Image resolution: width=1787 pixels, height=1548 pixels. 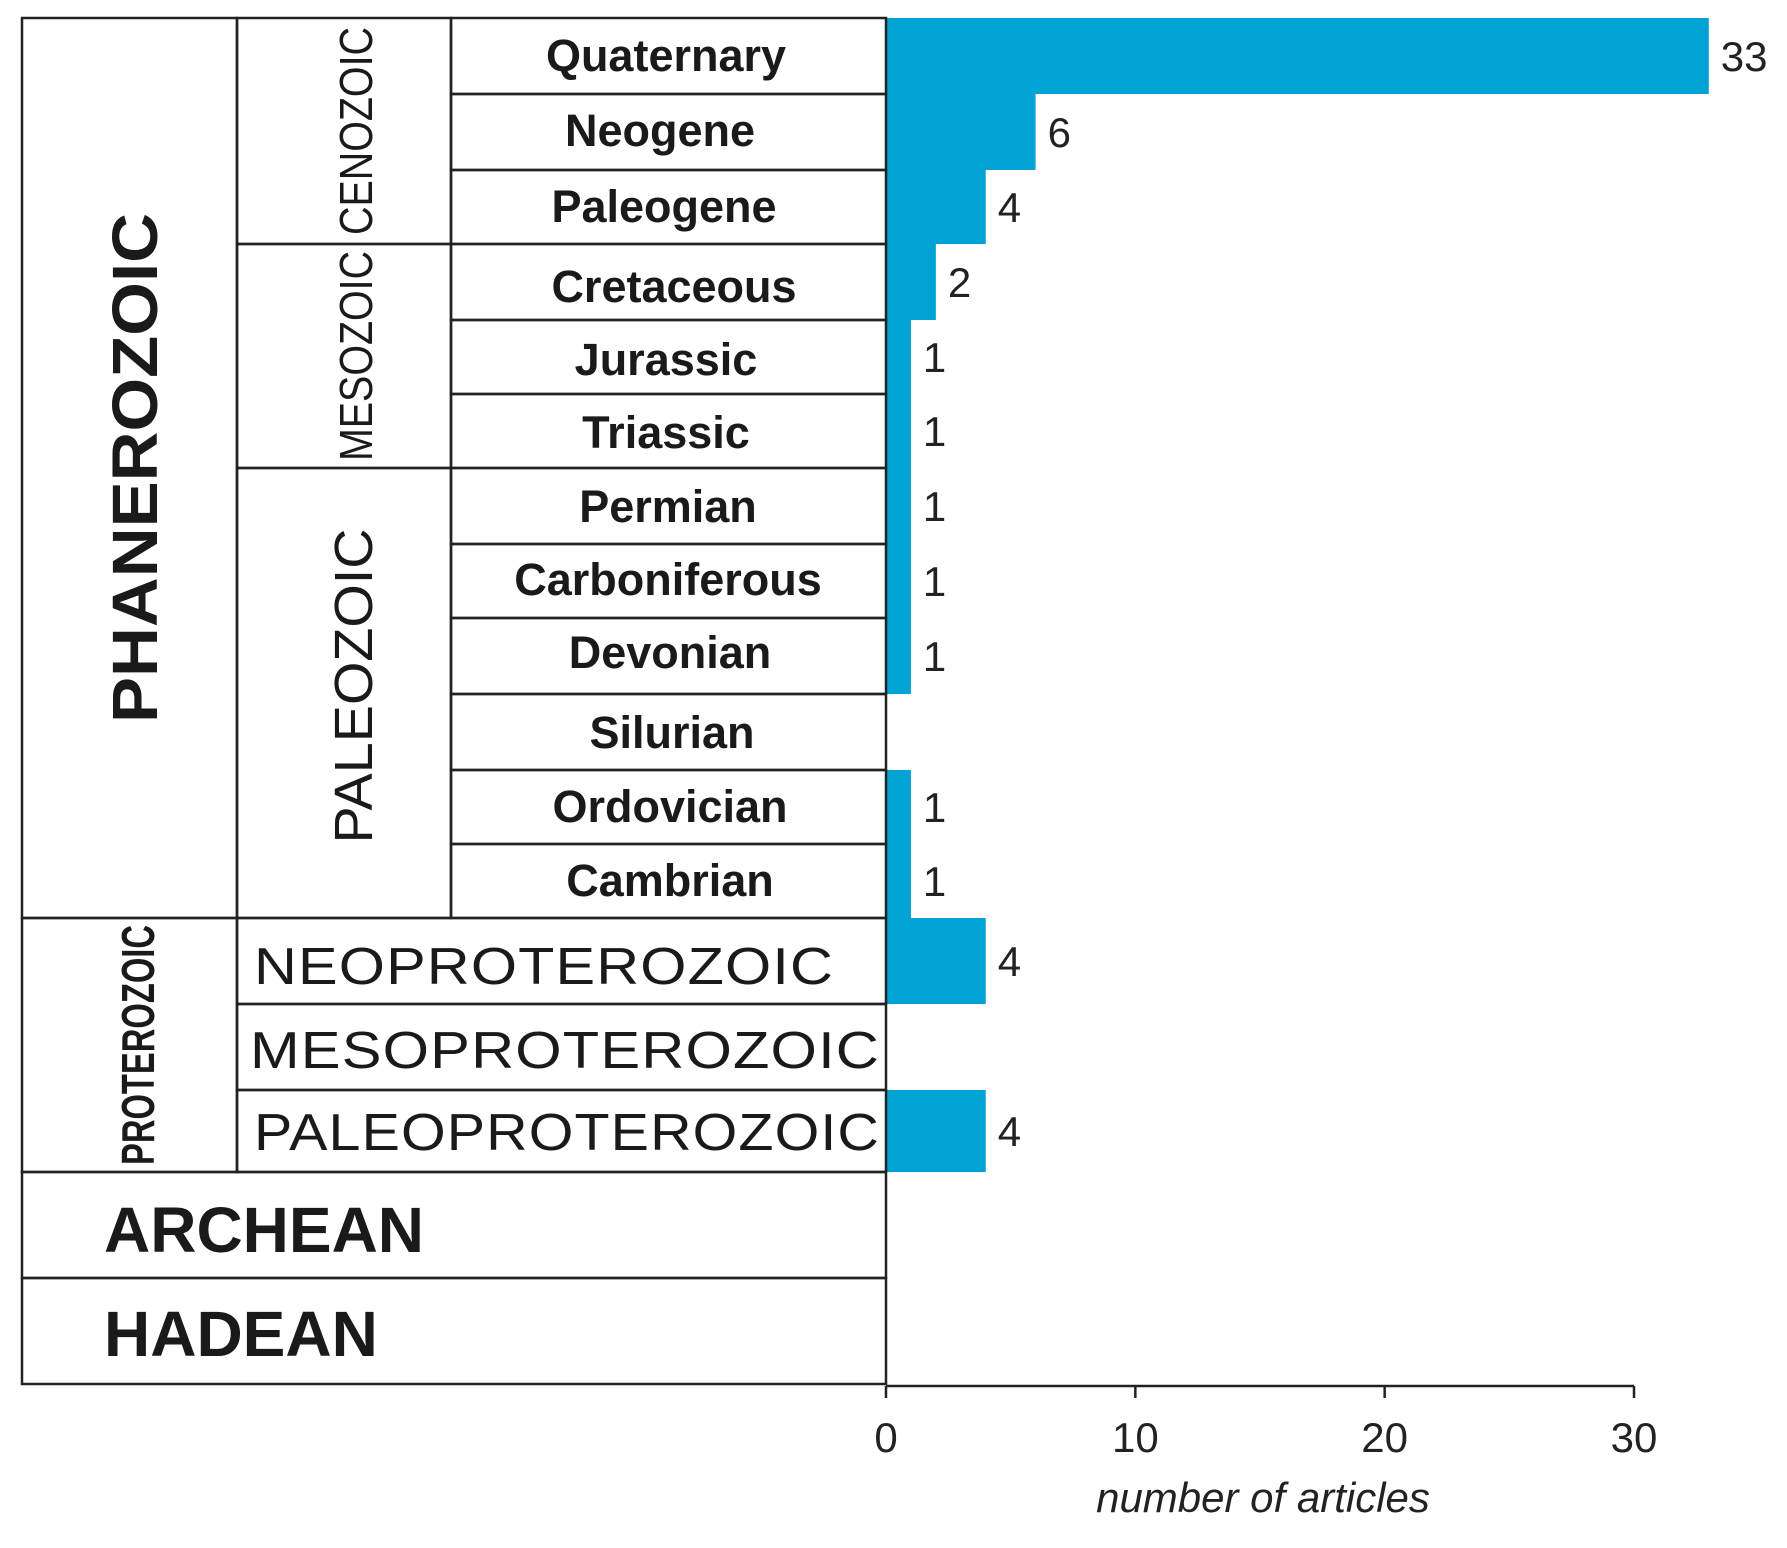 I want to click on eon-label-hadean: HADEAN, so click(x=241, y=1334).